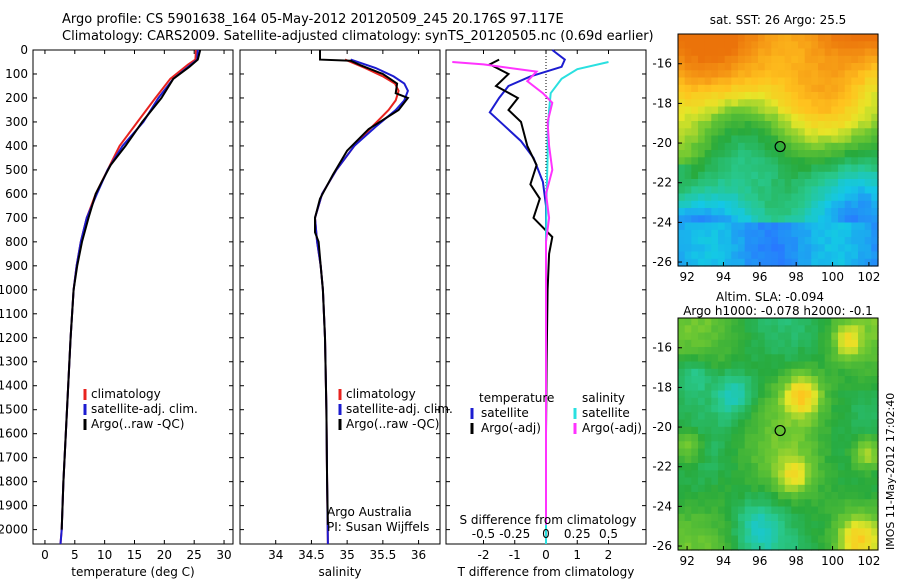 The height and width of the screenshot is (580, 900). Describe the element at coordinates (126, 394) in the screenshot. I see `temperature-legend-label: climatology` at that location.